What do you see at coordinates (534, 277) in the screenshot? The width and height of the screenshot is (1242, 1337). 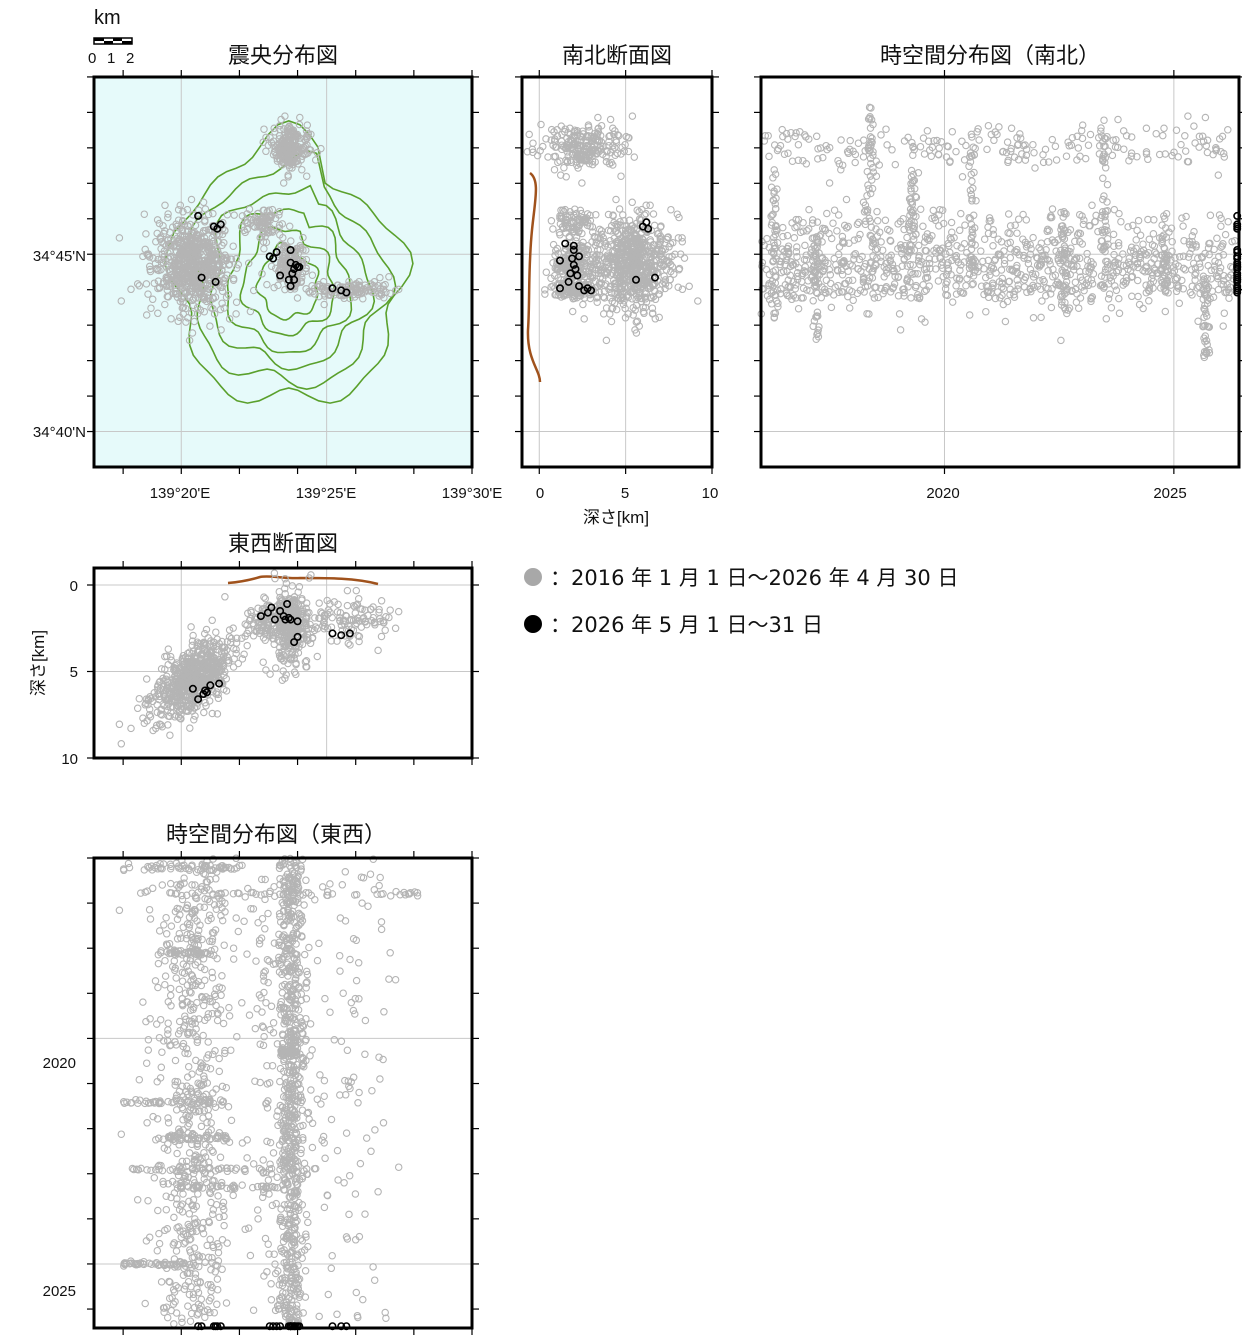 I see `ns-topography-line` at bounding box center [534, 277].